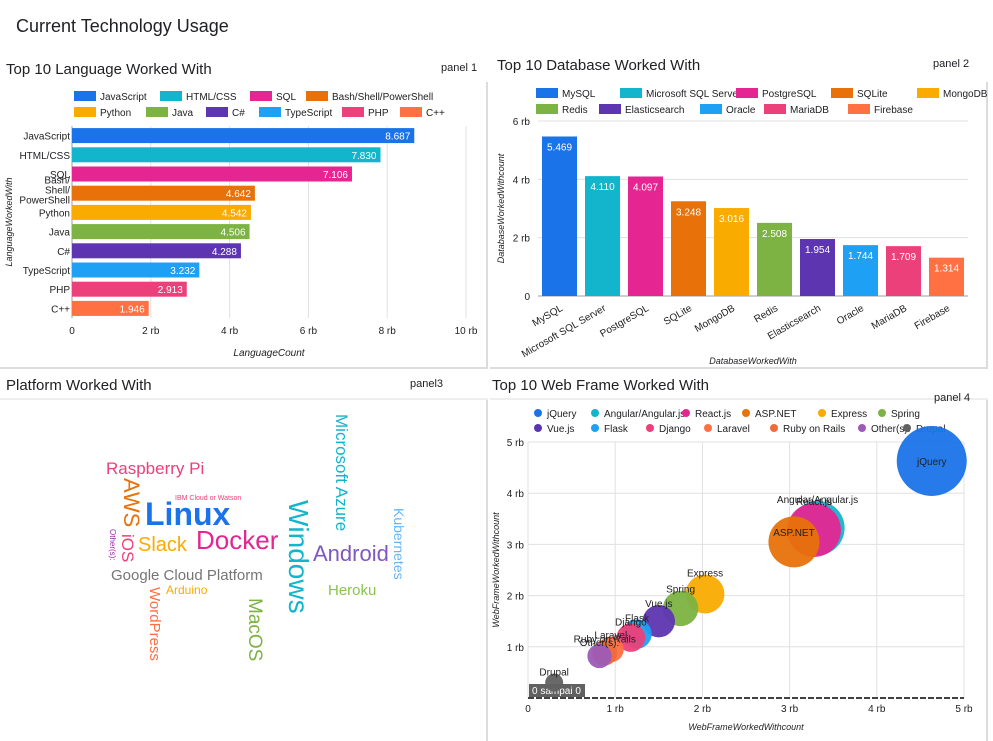 This screenshot has height=741, width=993. What do you see at coordinates (112, 545) in the screenshot?
I see `word-others: Other(s):` at bounding box center [112, 545].